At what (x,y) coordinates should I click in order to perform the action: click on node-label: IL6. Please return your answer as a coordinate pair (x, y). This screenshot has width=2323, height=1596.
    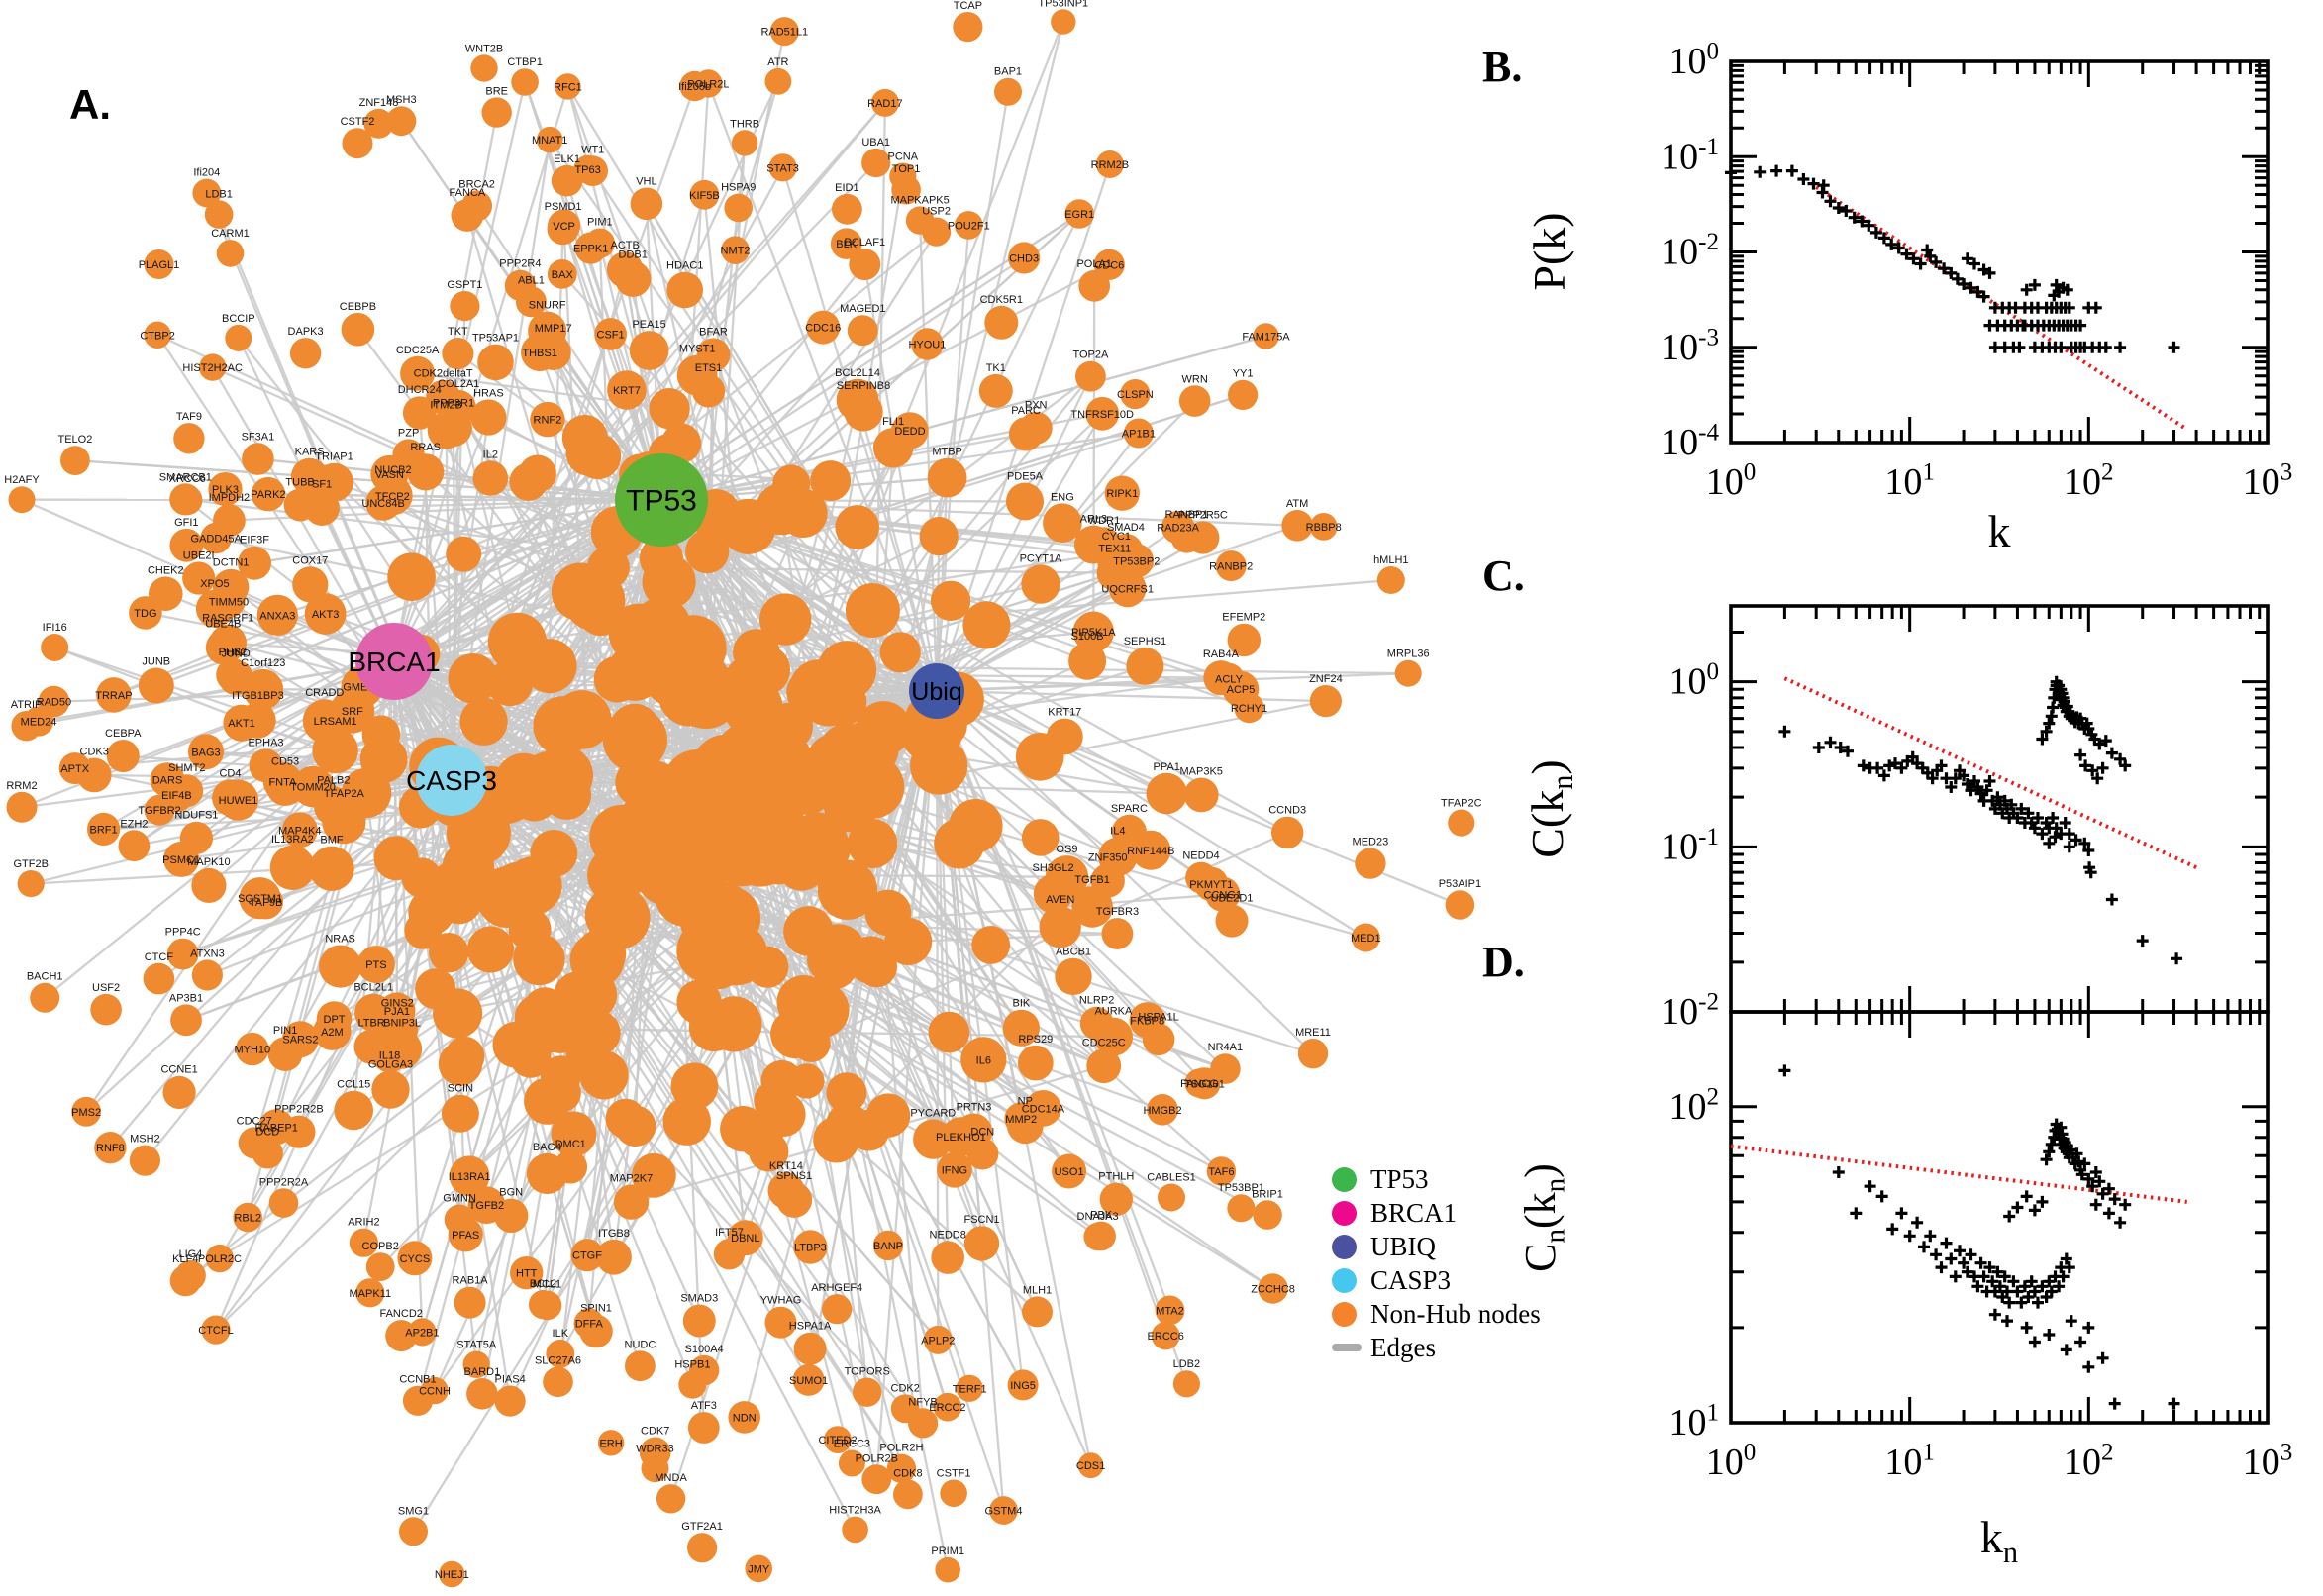
    Looking at the image, I should click on (984, 1060).